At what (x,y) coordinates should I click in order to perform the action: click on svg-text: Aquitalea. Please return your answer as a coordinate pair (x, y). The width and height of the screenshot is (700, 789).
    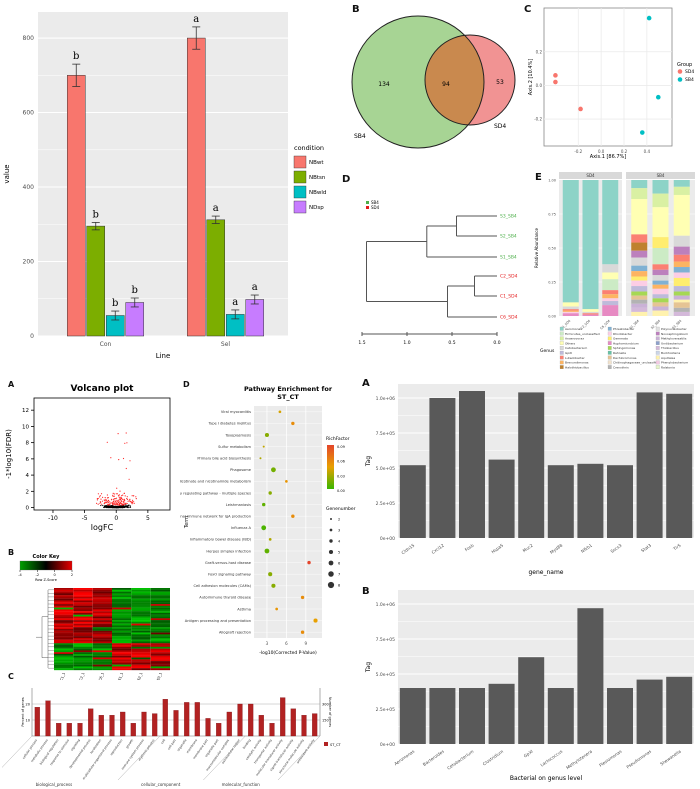
    Looking at the image, I should click on (668, 358).